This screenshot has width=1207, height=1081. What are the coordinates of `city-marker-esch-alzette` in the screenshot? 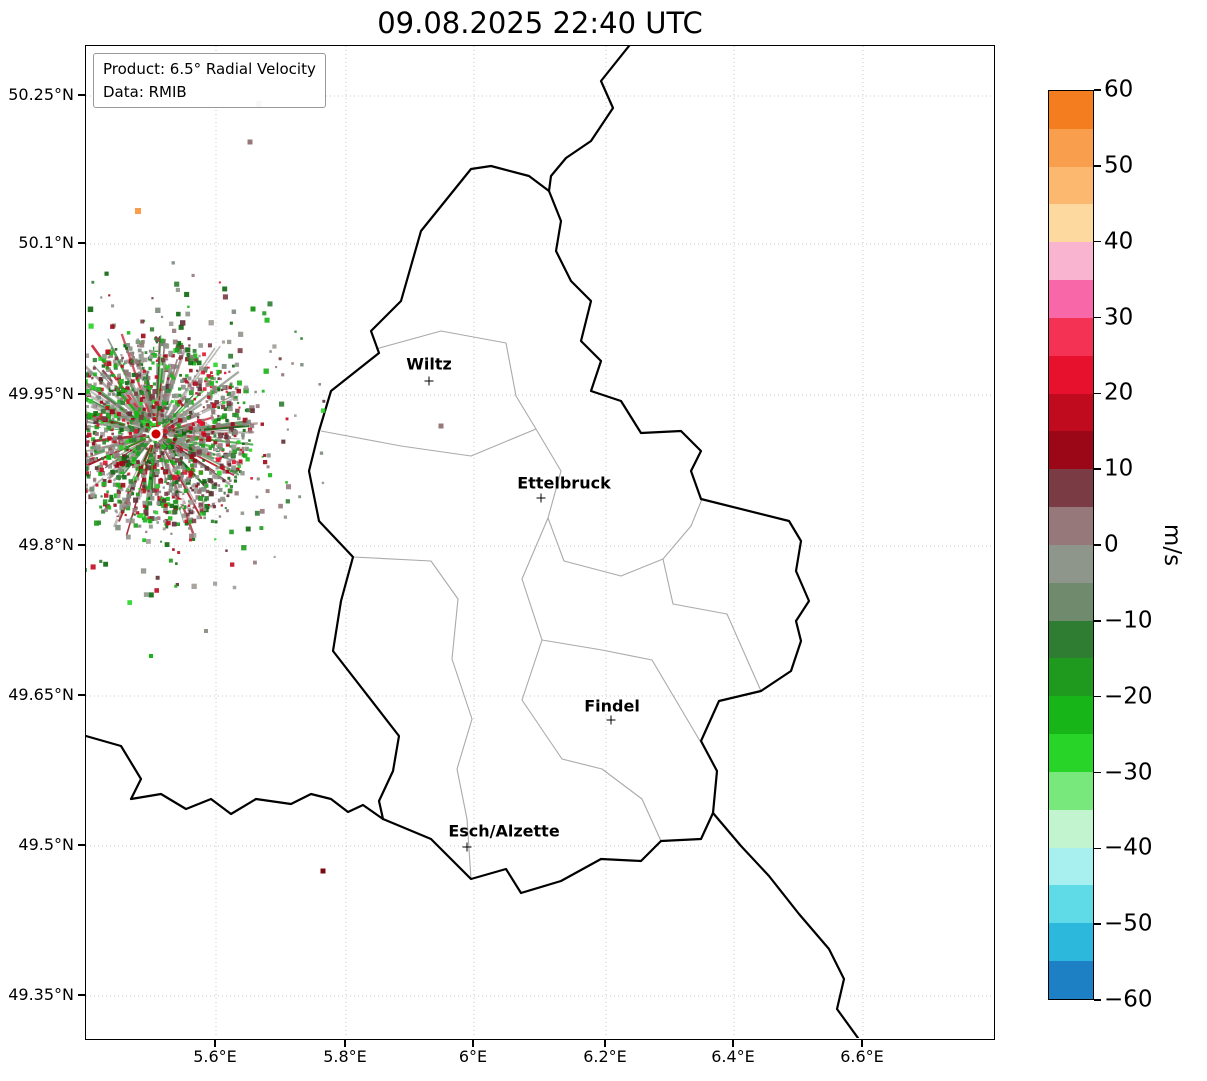 It's located at (467, 847).